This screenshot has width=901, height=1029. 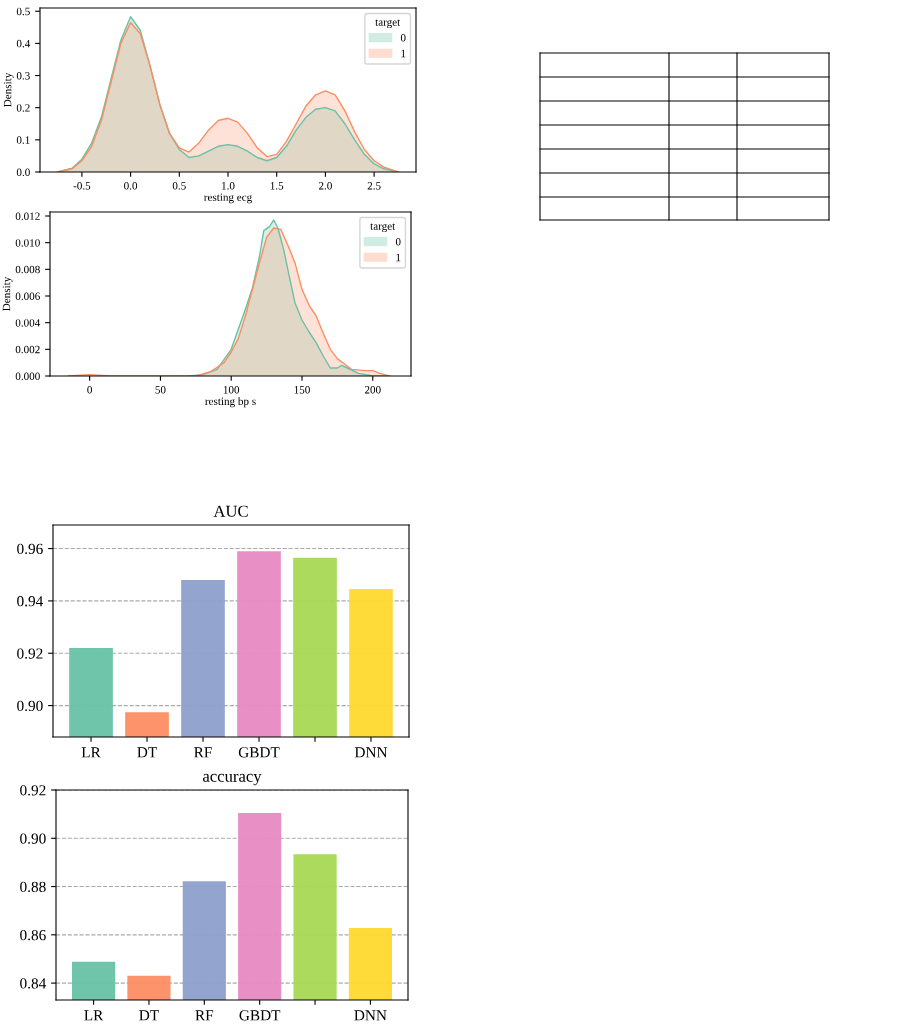 I want to click on y-tick-label: 0.002, so click(x=27, y=349).